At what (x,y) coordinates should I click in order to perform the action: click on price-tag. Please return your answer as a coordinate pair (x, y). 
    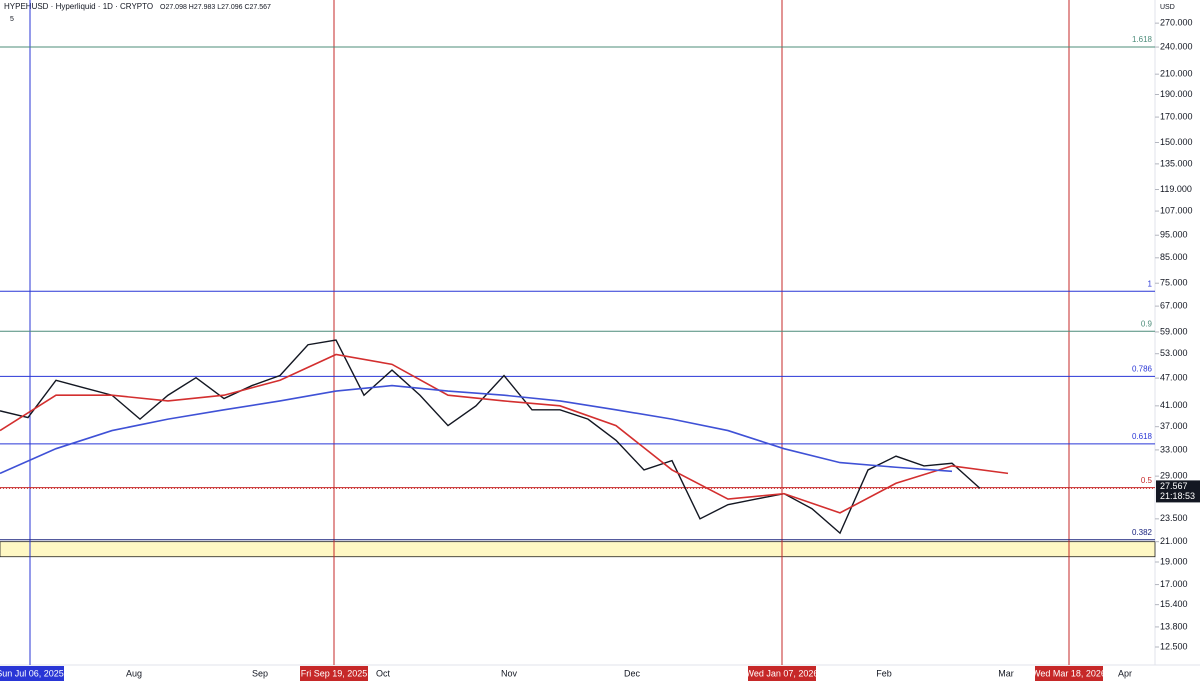
    Looking at the image, I should click on (1178, 491).